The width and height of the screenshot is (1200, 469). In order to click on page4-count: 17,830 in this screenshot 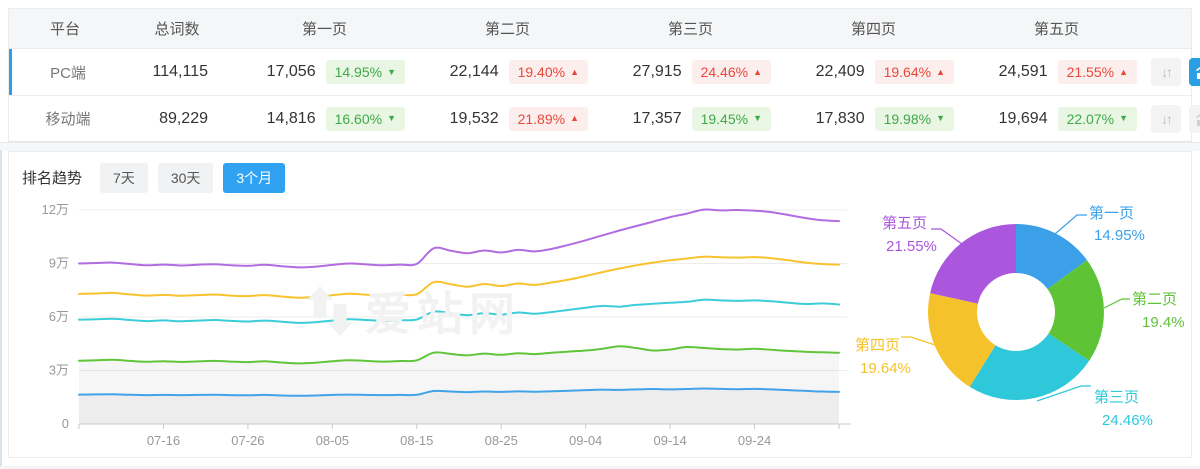, I will do `click(840, 118)`.